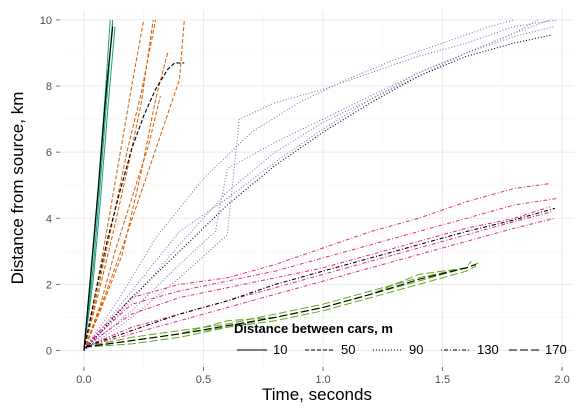  Describe the element at coordinates (49, 285) in the screenshot. I see `y-tick-label: 2` at that location.